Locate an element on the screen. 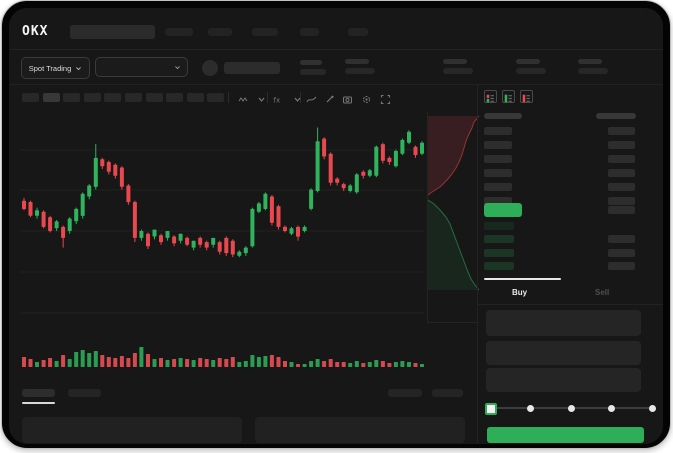  indicators-fx-icon: fx is located at coordinates (277, 98).